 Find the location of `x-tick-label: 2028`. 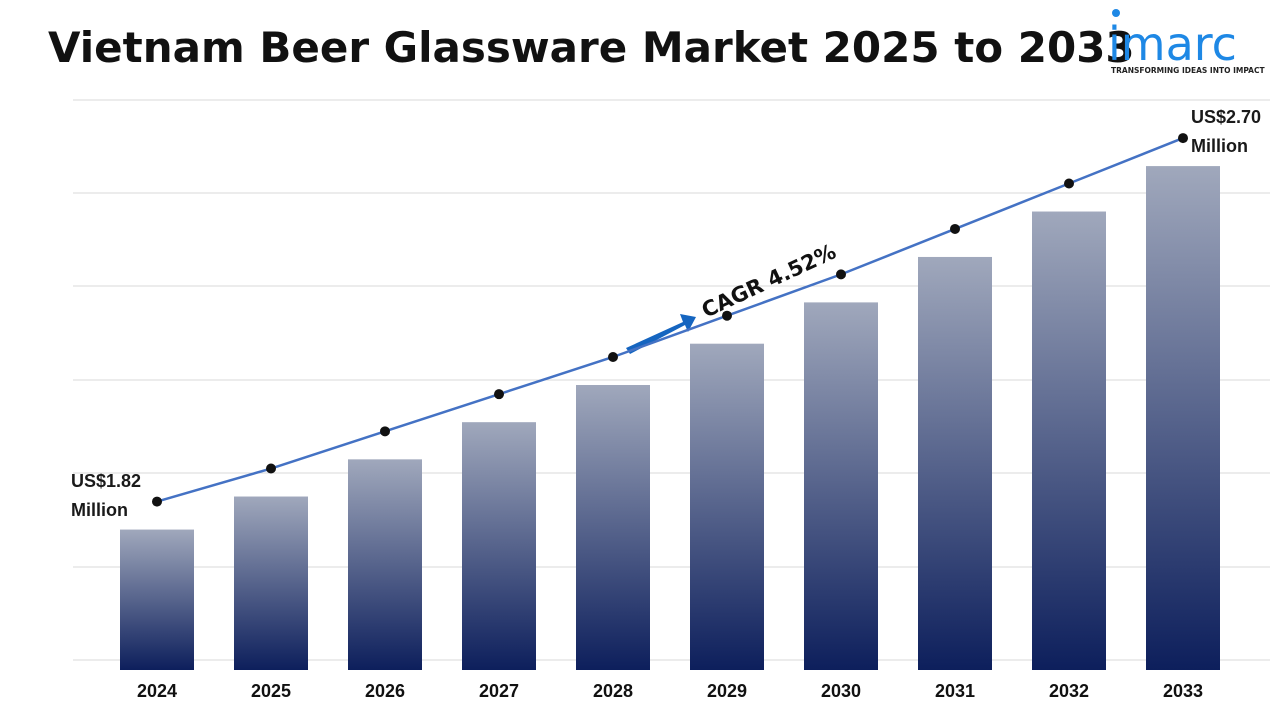

x-tick-label: 2028 is located at coordinates (613, 691).